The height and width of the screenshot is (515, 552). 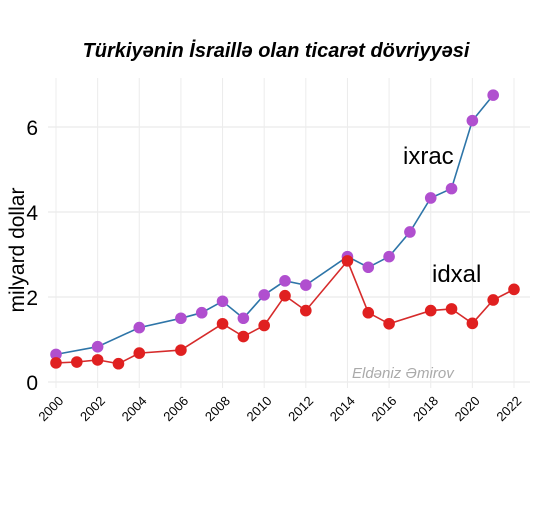 What do you see at coordinates (428, 156) in the screenshot?
I see `series-label-ixrac: ixrac` at bounding box center [428, 156].